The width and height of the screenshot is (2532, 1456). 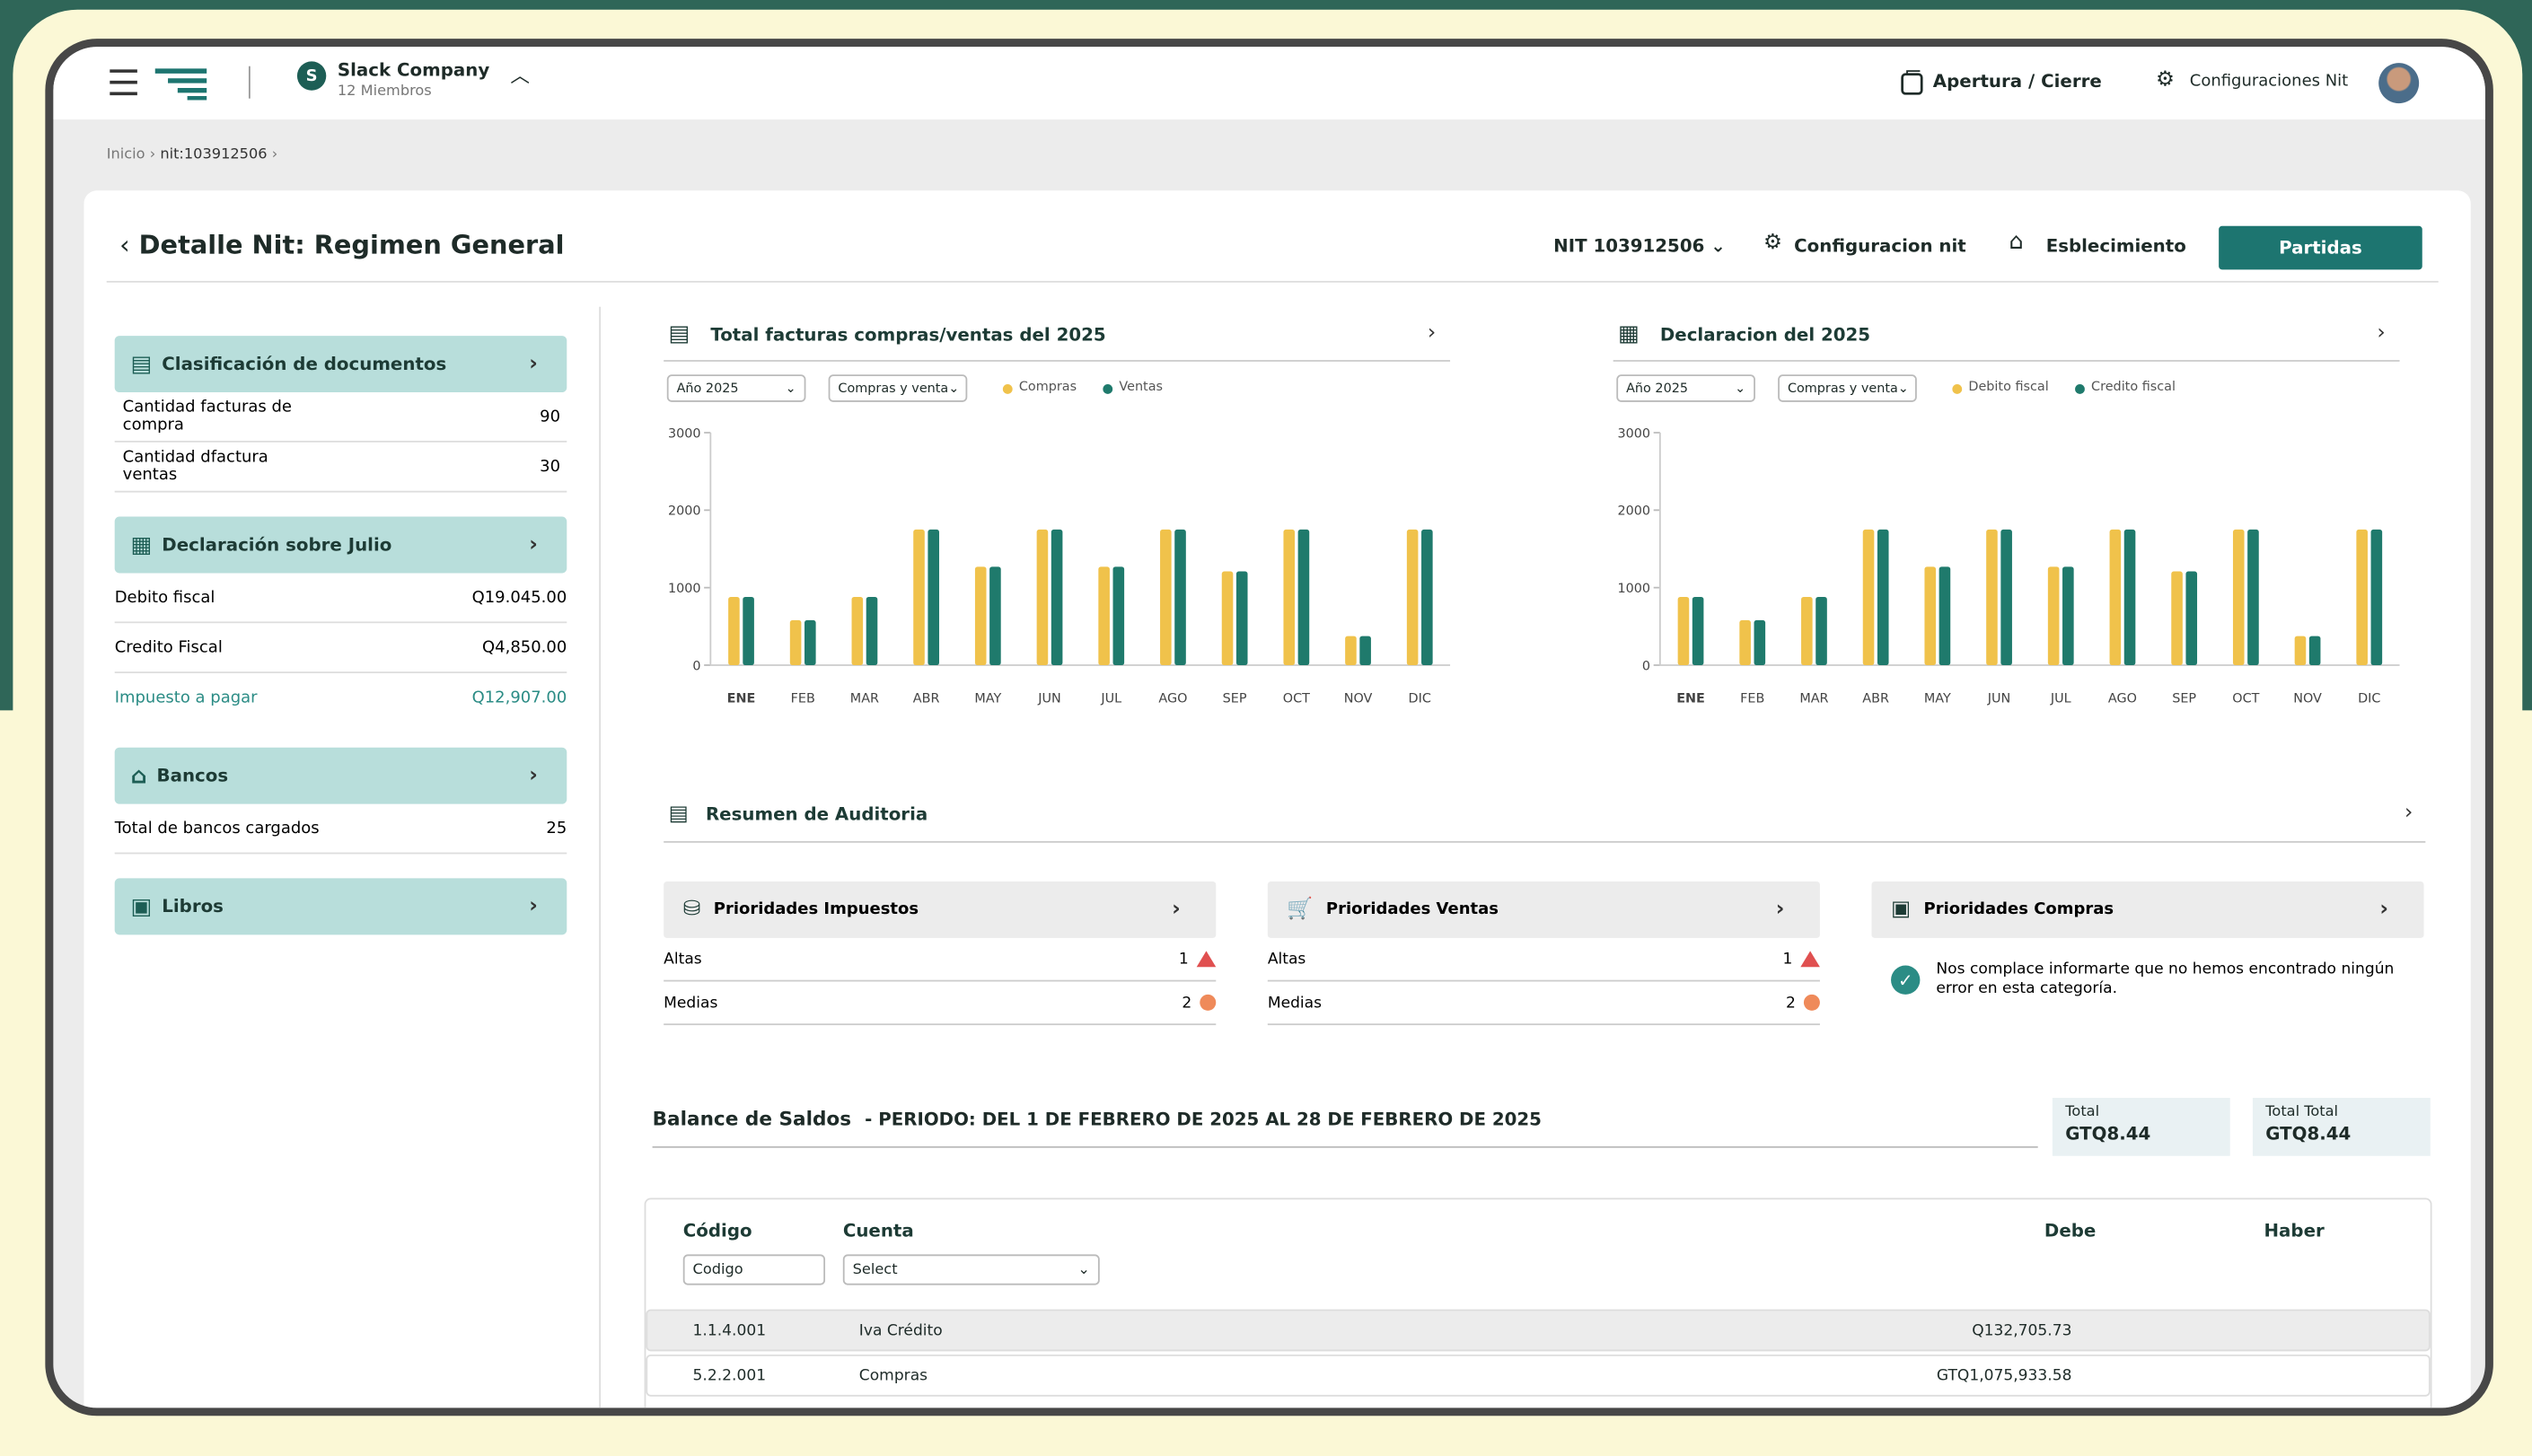 What do you see at coordinates (413, 70) in the screenshot?
I see `company-name: Slack Company` at bounding box center [413, 70].